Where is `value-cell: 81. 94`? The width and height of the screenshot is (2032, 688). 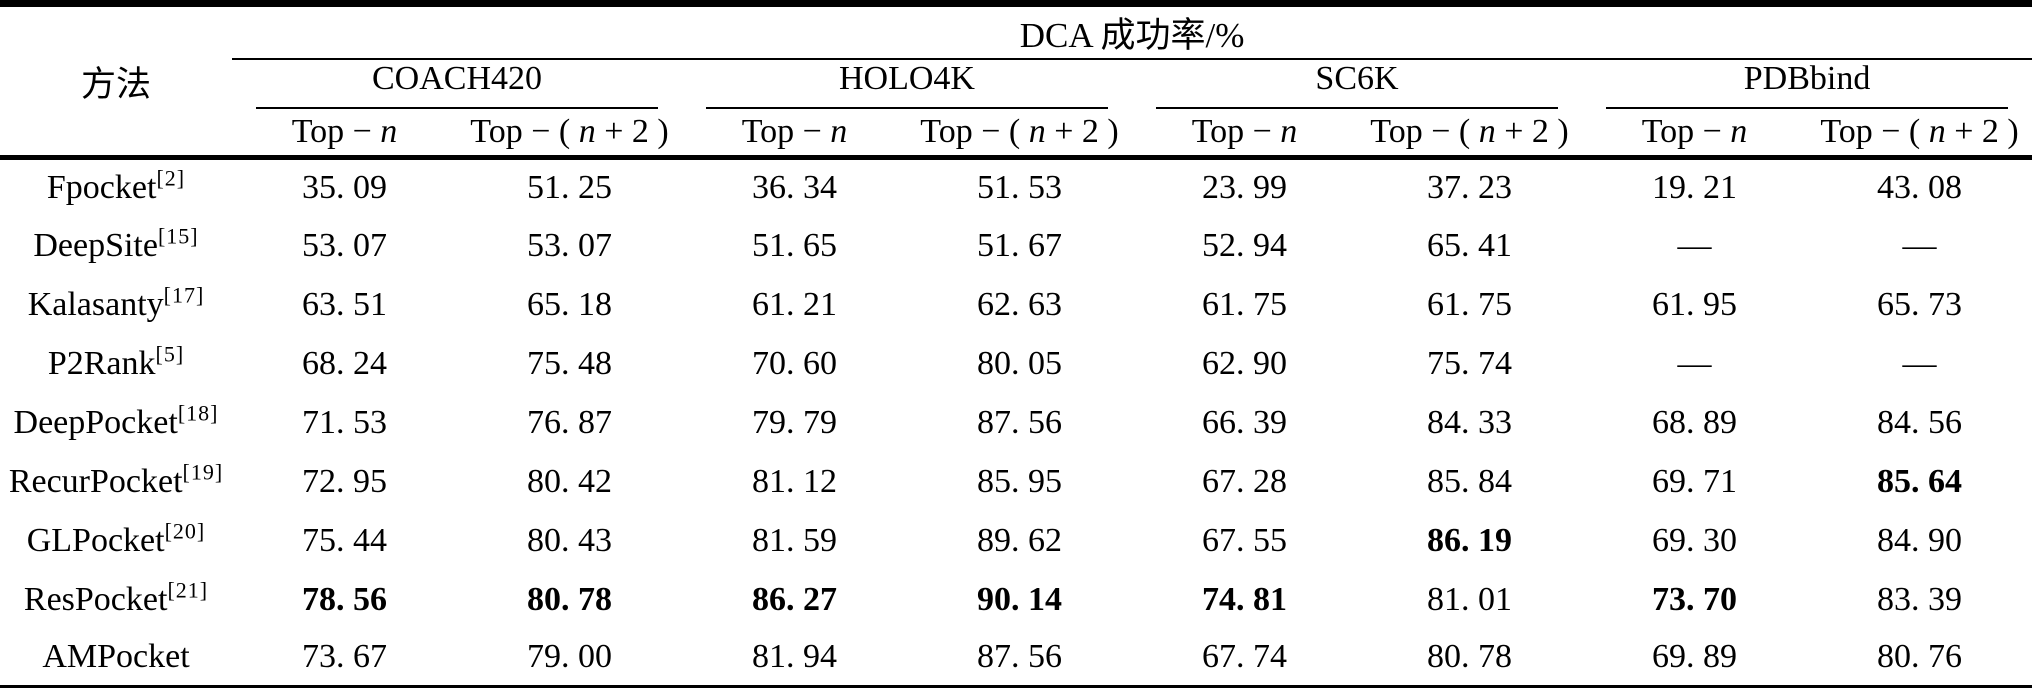
value-cell: 81. 94 is located at coordinates (794, 657).